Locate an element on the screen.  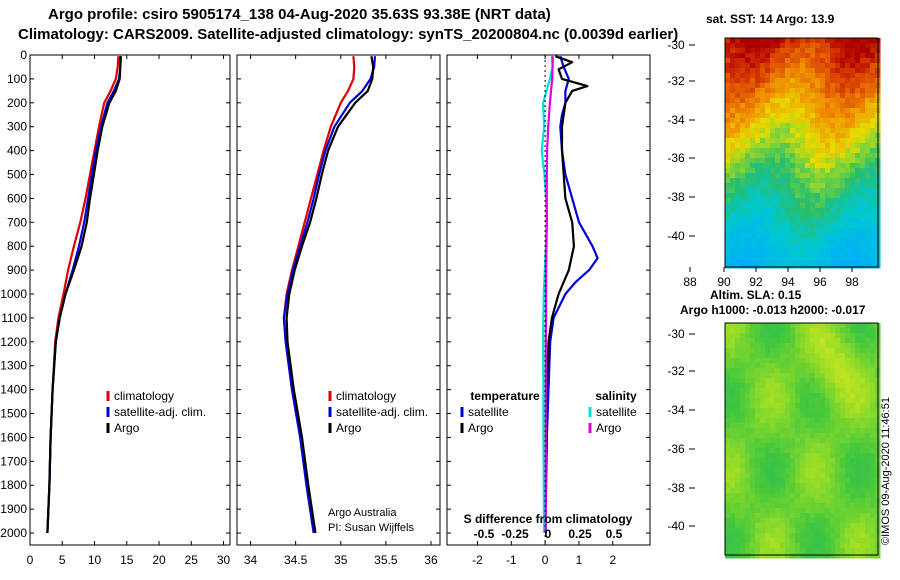
sst-lon-label: 90 is located at coordinates (724, 282).